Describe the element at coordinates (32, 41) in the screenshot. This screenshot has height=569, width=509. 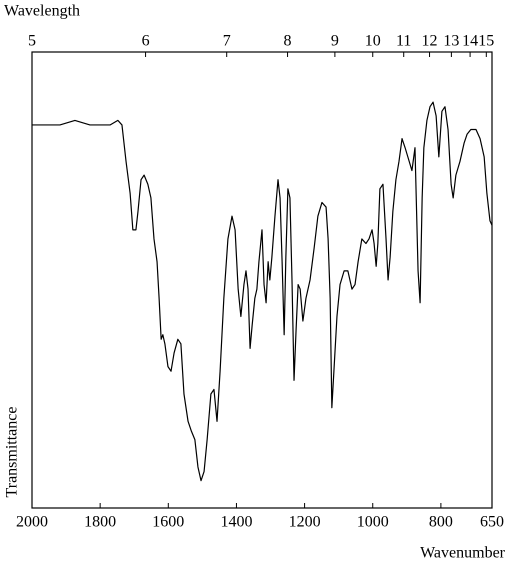
I see `x2-tick-label: 5` at that location.